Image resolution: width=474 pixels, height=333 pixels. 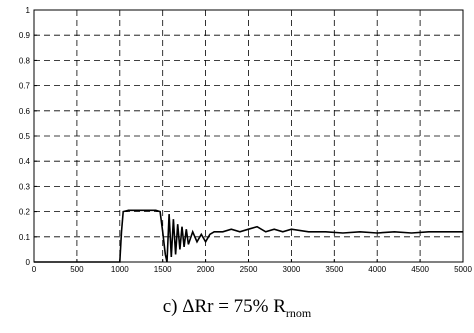 I want to click on y-tick-label: 0.5, so click(x=25, y=136).